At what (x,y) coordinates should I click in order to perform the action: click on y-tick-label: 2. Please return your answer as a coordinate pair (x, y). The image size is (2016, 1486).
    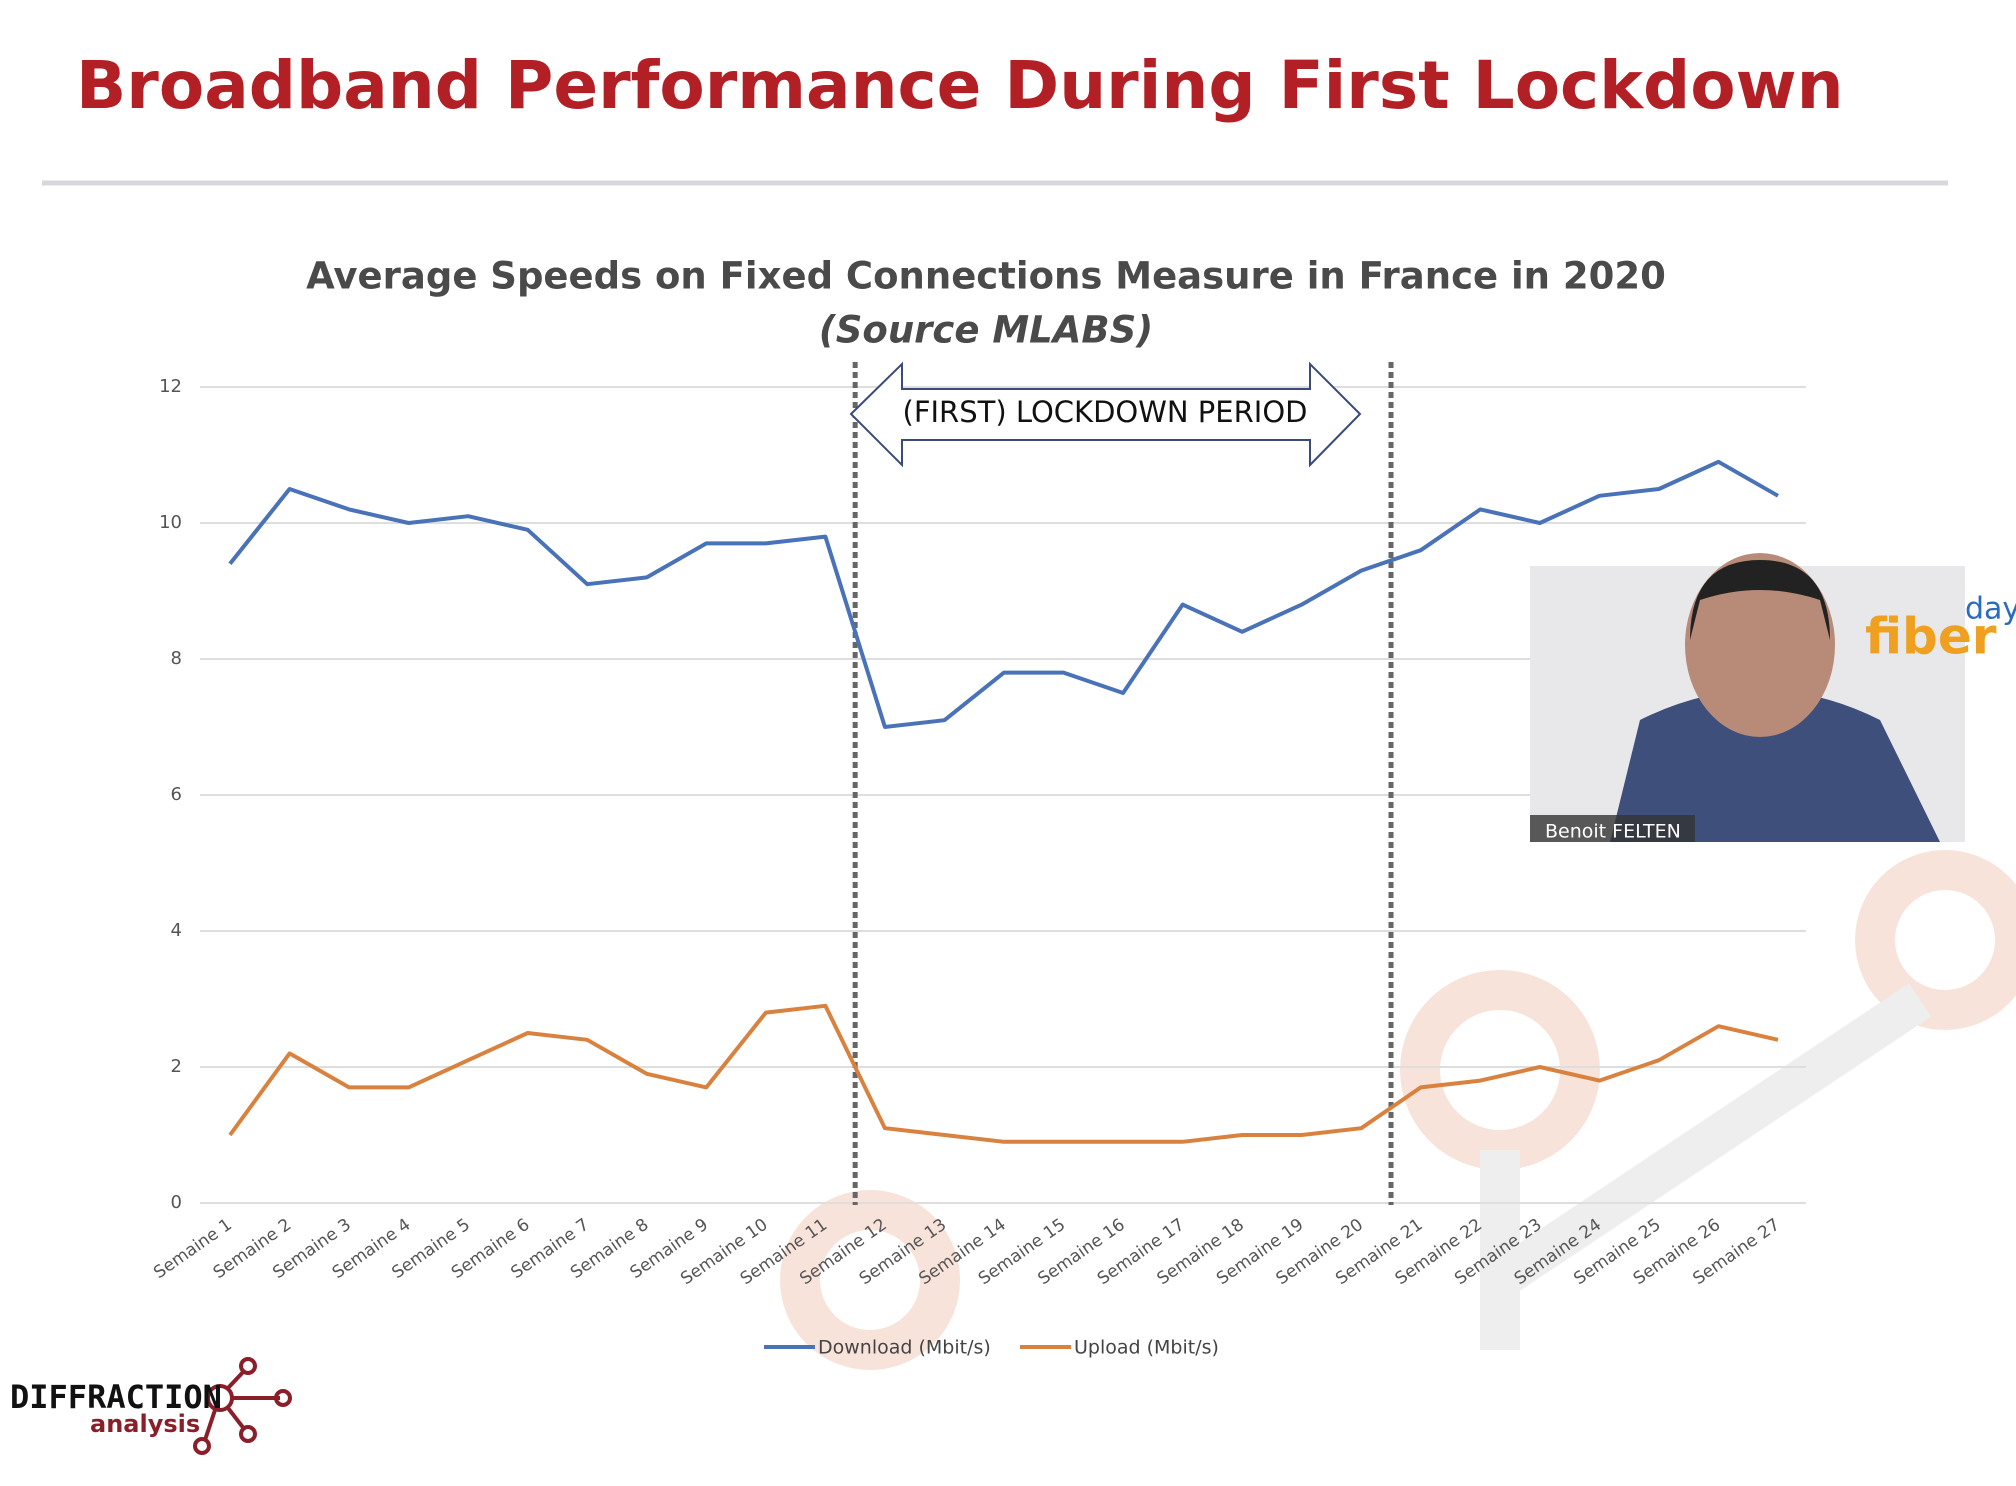
    Looking at the image, I should click on (176, 1066).